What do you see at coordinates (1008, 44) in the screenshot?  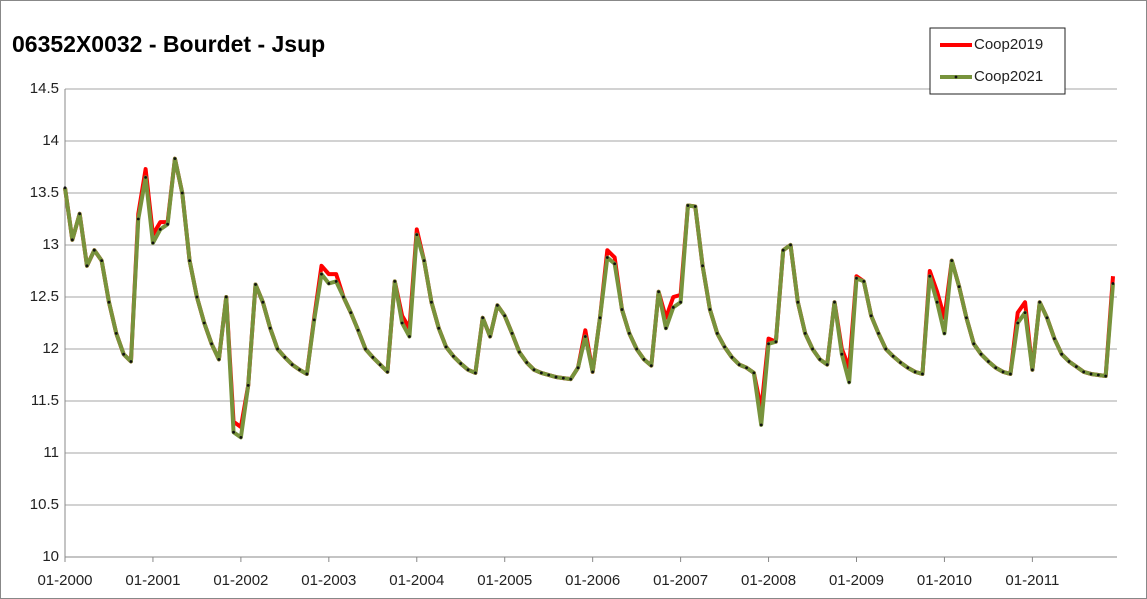 I see `legend-label: Coop2019` at bounding box center [1008, 44].